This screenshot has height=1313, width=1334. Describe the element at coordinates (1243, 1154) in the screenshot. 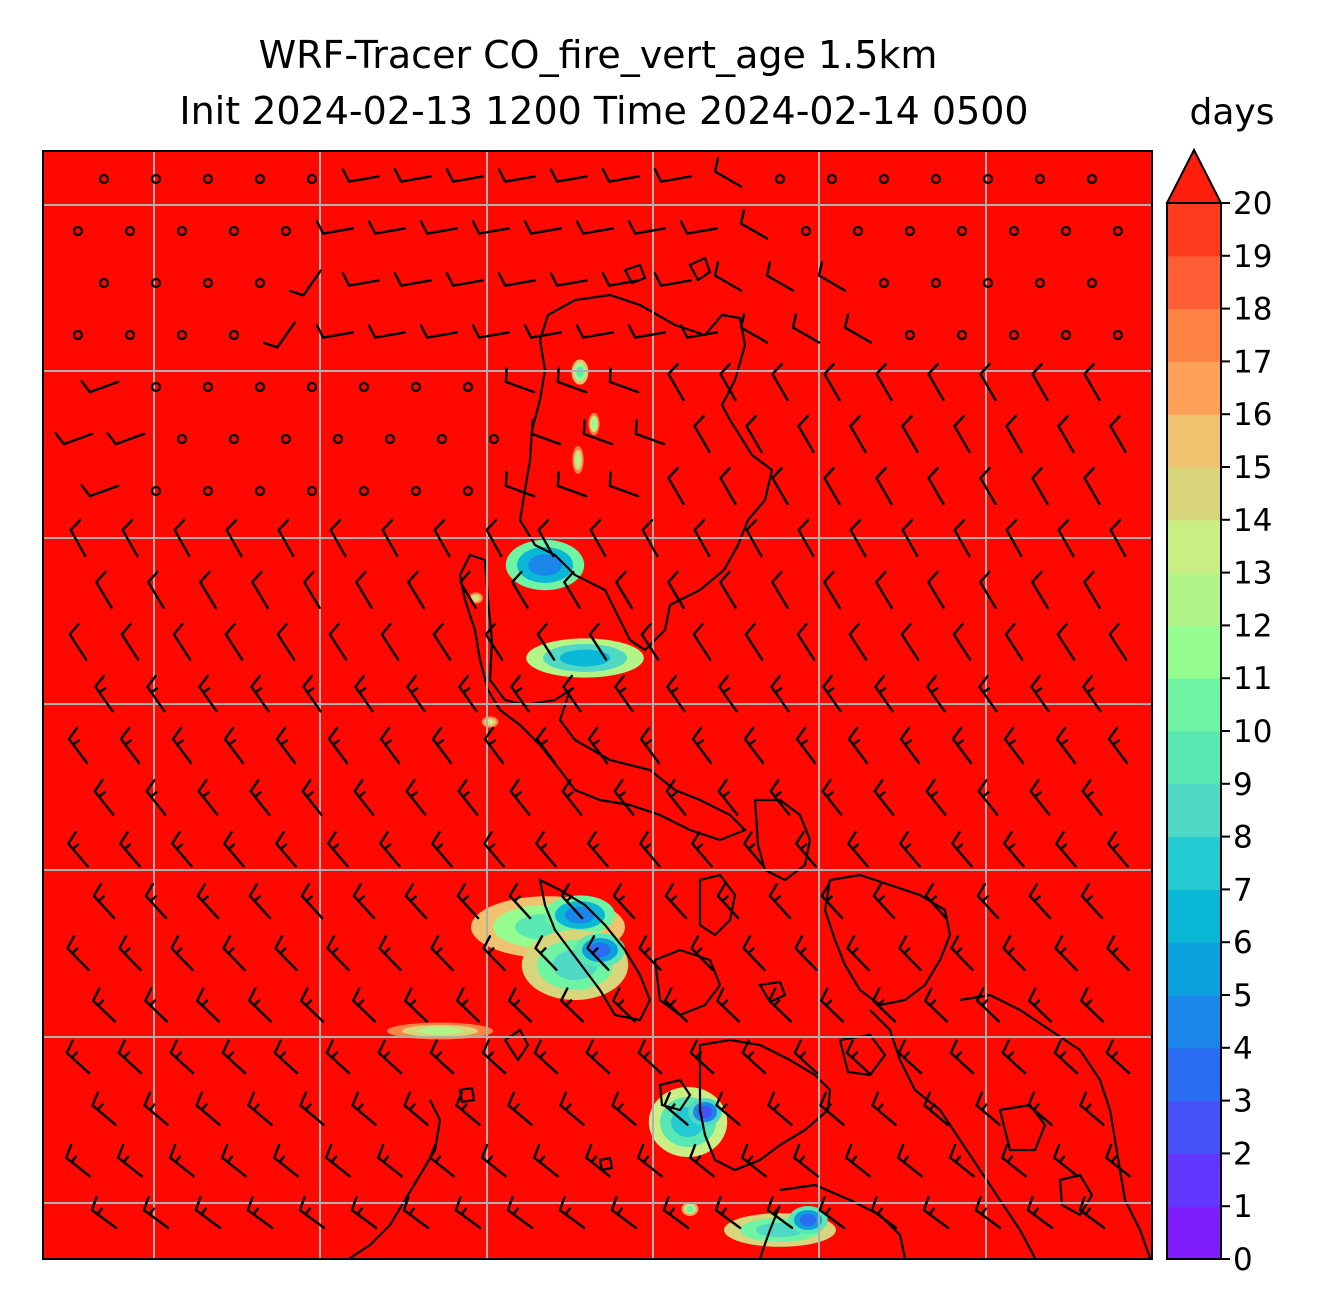

I see `colorbar-tick-label: 2` at that location.